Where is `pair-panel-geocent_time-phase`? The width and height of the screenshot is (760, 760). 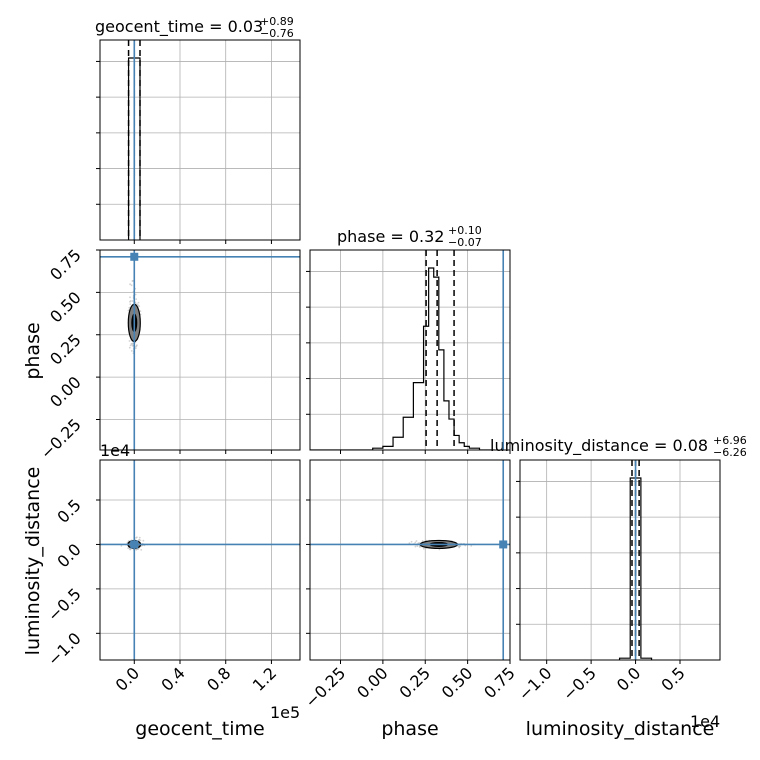 pair-panel-geocent_time-phase is located at coordinates (198, 351).